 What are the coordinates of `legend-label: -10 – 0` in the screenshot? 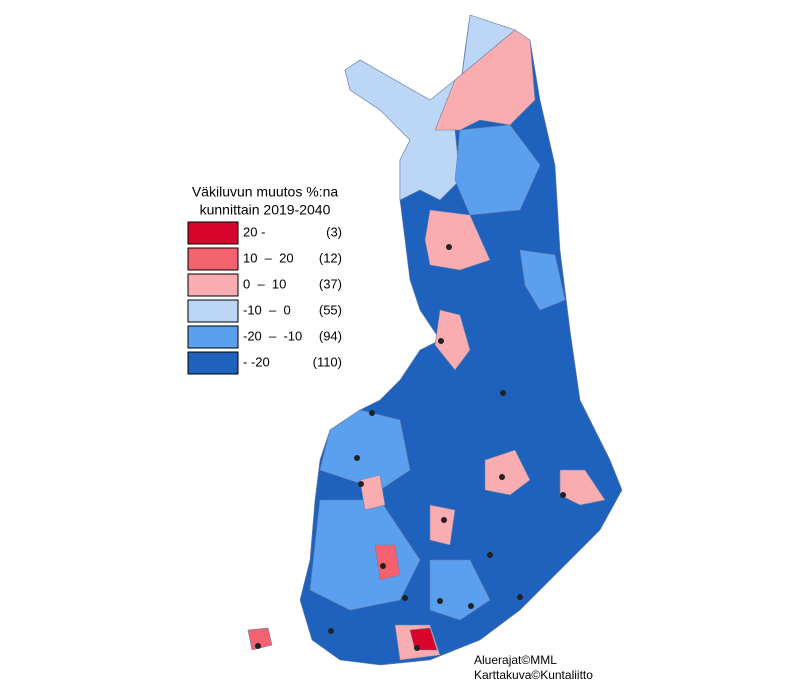 It's located at (267, 309).